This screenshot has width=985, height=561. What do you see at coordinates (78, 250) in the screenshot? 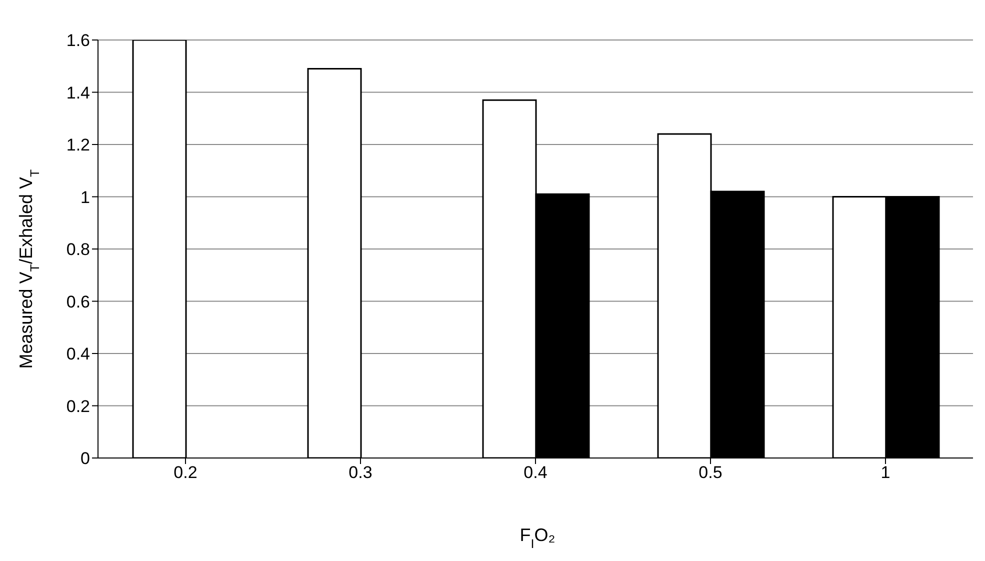
I see `y-tick-label: 0.8` at bounding box center [78, 250].